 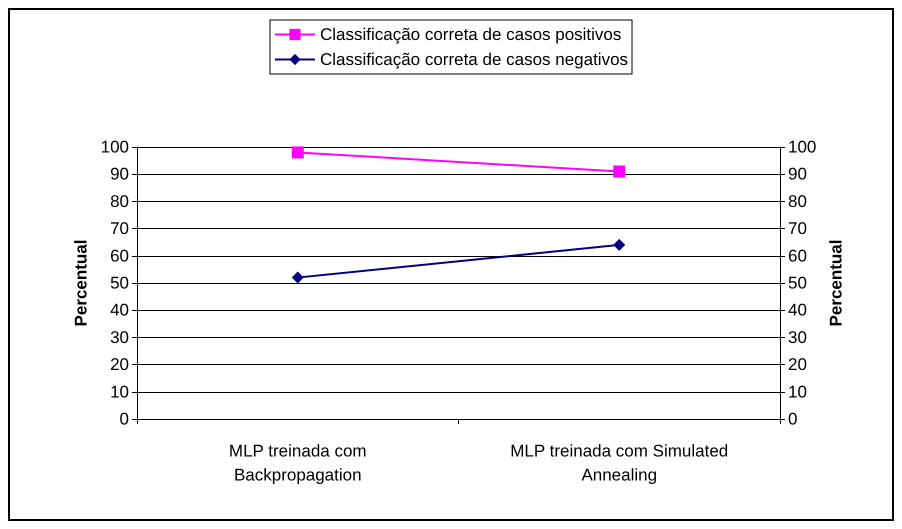 What do you see at coordinates (797, 310) in the screenshot?
I see `y2-tick-label: 40` at bounding box center [797, 310].